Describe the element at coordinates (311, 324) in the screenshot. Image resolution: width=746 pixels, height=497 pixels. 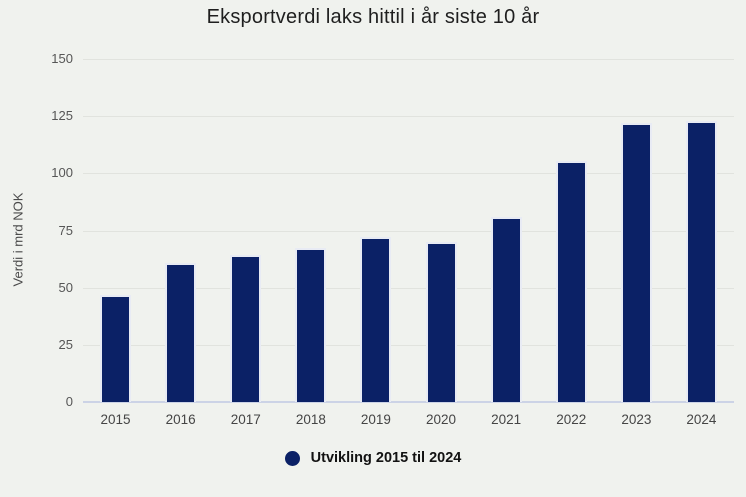
I see `bar-2018` at that location.